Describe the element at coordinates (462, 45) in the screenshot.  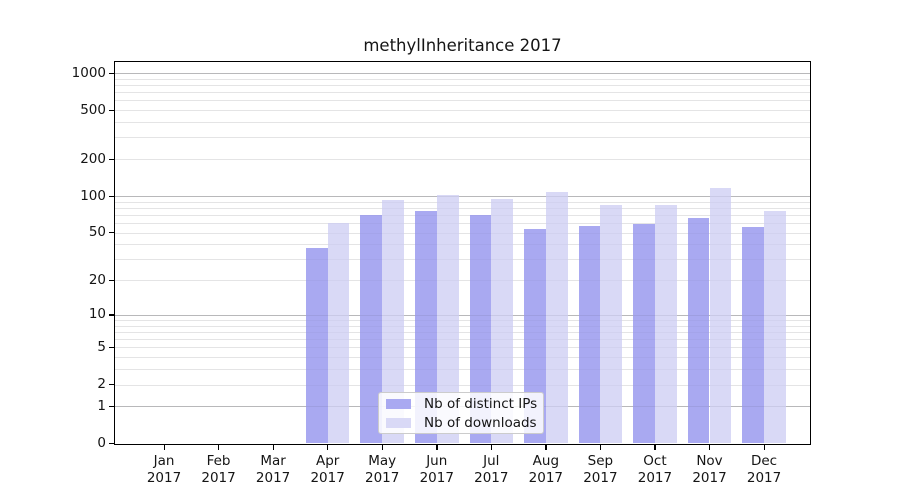
I see `chart-title: methylInheritance 2017` at that location.